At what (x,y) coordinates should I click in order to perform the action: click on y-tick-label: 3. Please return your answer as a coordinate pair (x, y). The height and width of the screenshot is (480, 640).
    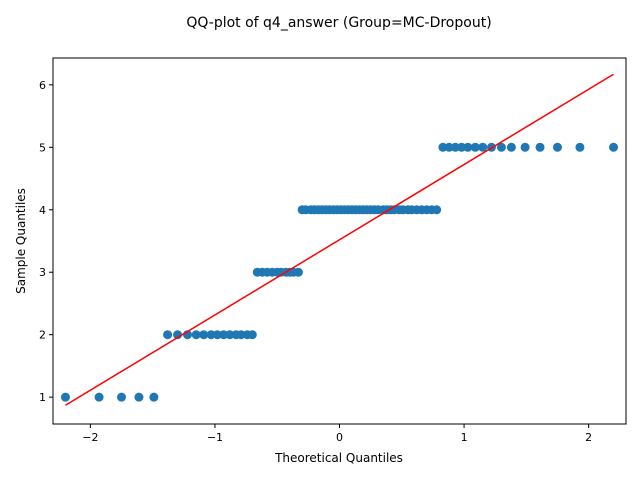
    Looking at the image, I should click on (42, 272).